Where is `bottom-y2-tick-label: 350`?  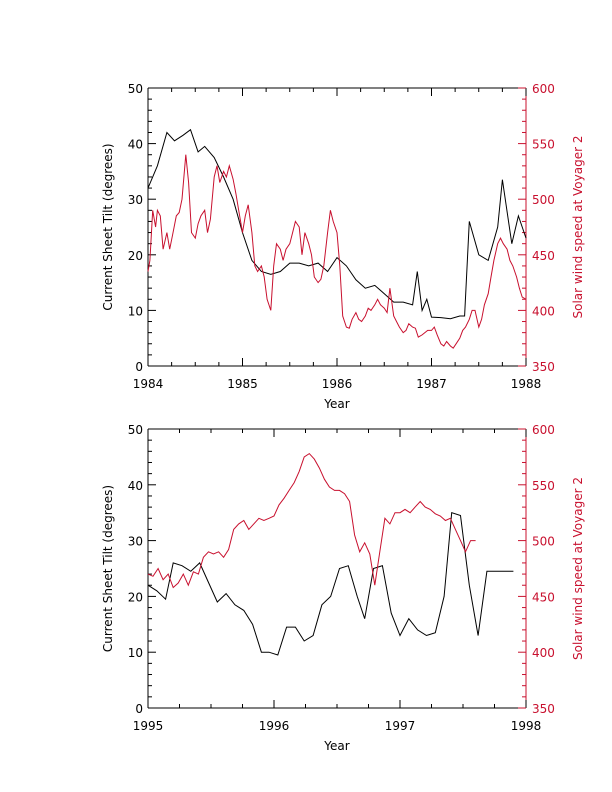 bottom-y2-tick-label: 350 is located at coordinates (543, 709).